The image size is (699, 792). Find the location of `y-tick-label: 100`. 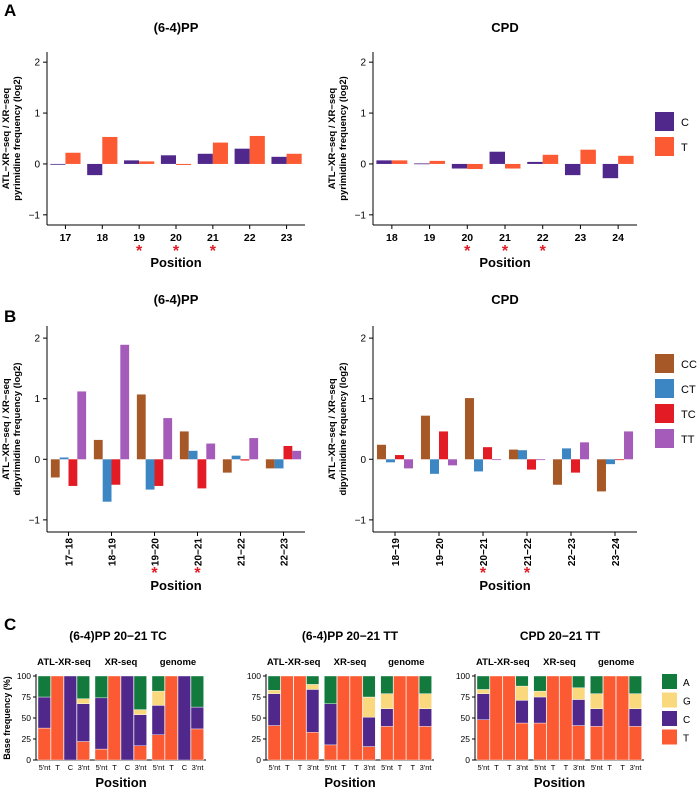

y-tick-label: 100 is located at coordinates (254, 676).